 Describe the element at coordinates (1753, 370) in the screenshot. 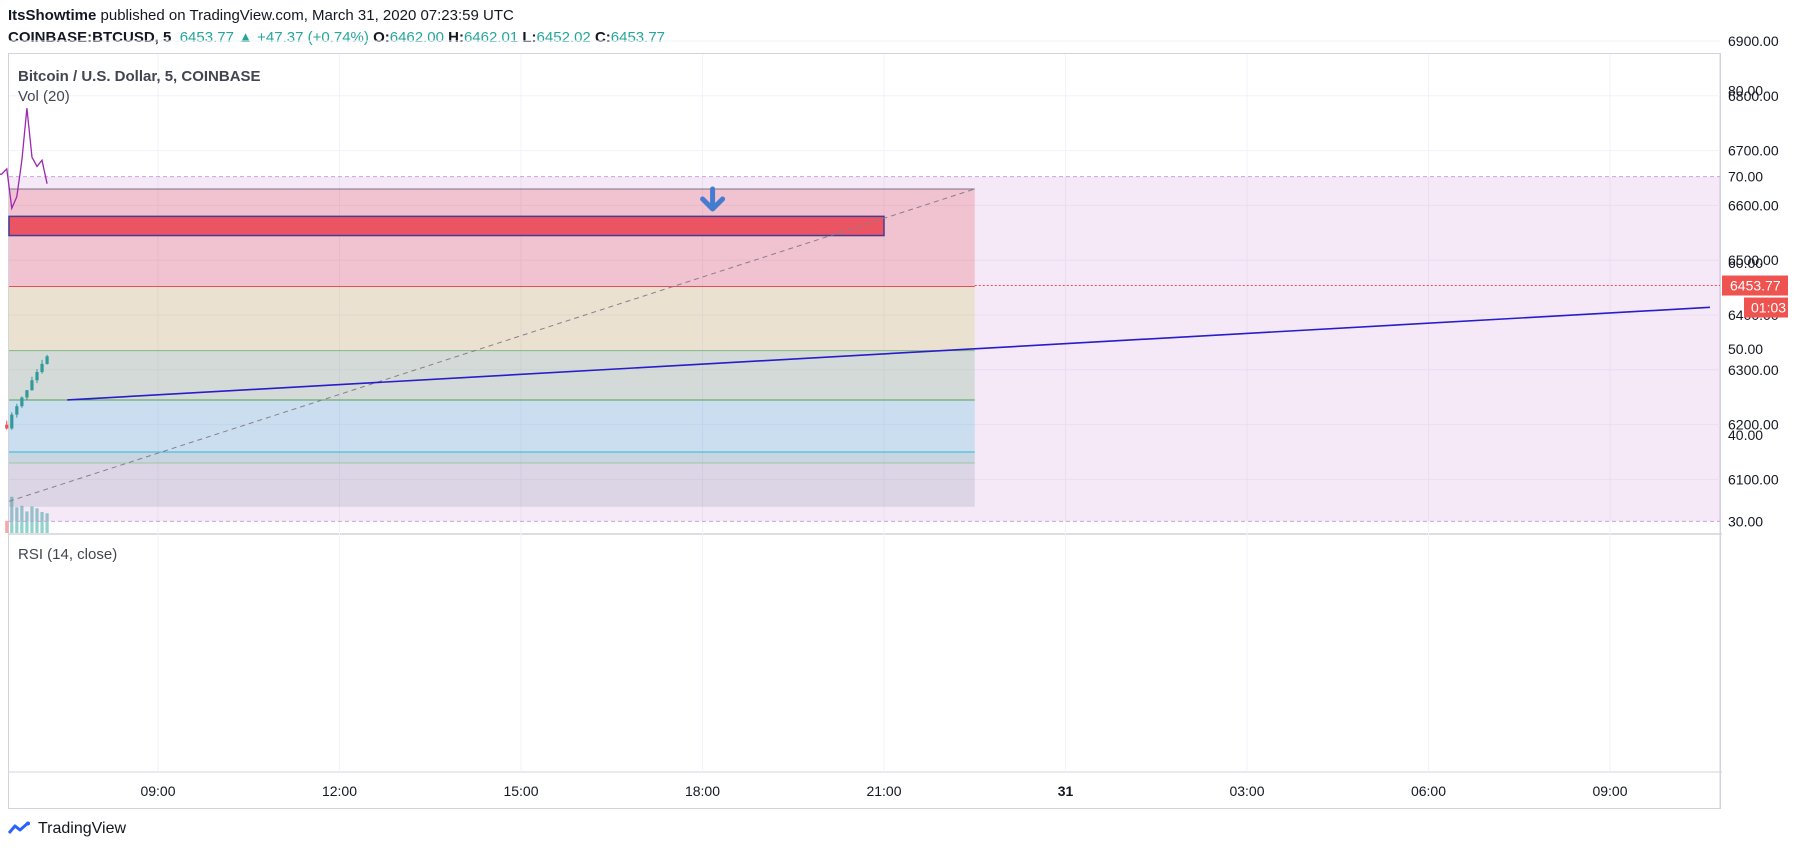

I see `price-tick-label: 6300.00` at that location.